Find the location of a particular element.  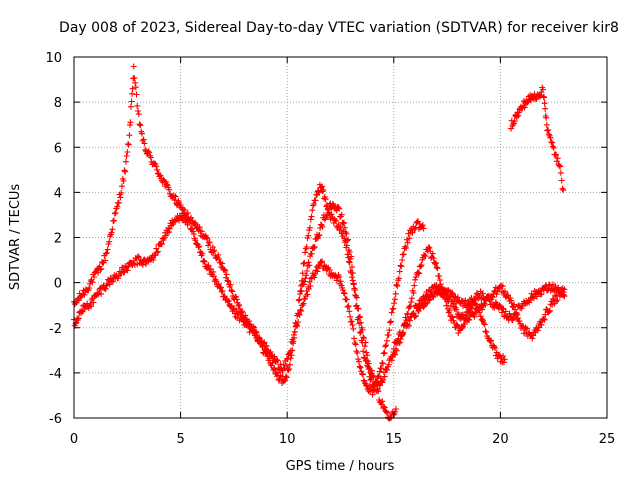

series-track-c is located at coordinates (402, 296).